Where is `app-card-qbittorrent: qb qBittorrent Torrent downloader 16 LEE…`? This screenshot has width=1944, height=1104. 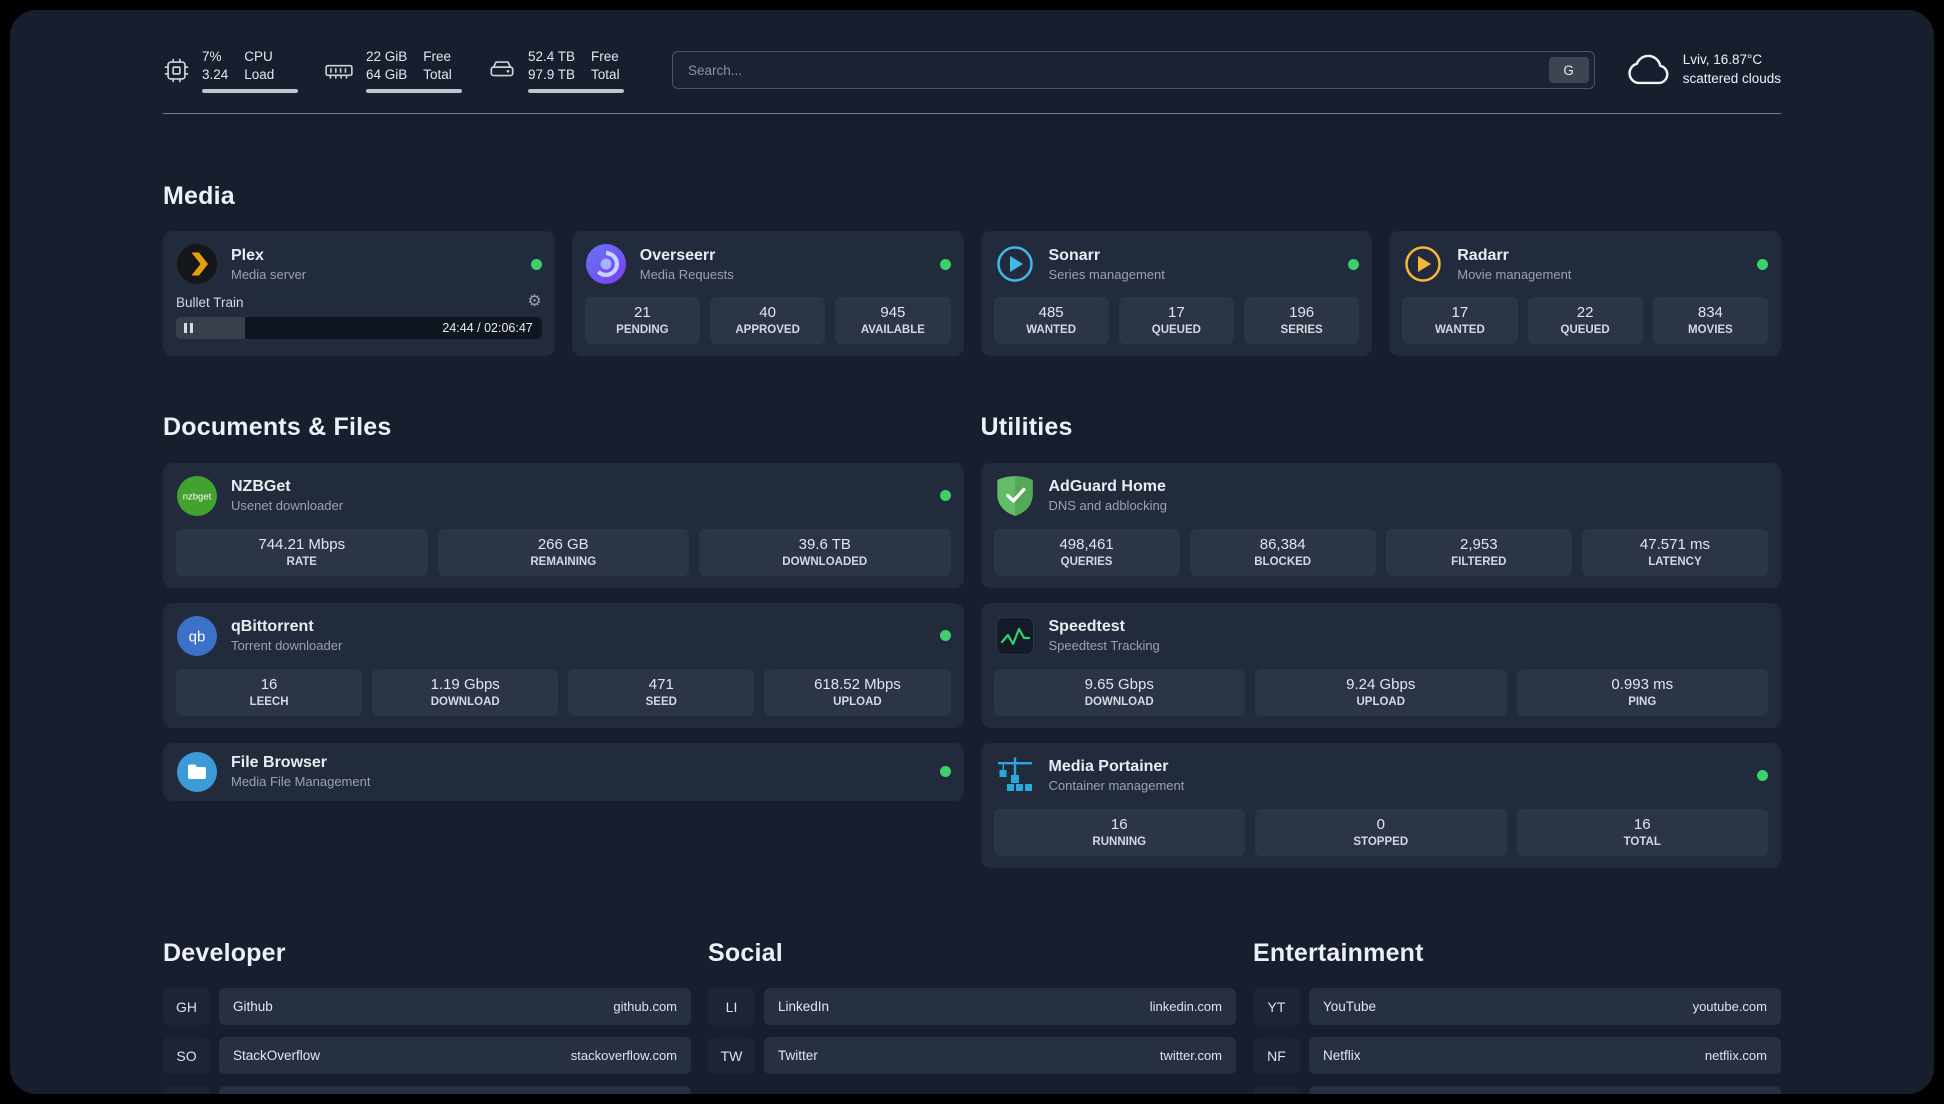
app-card-qbittorrent: qb qBittorrent Torrent downloader 16 LEE… is located at coordinates (563, 665).